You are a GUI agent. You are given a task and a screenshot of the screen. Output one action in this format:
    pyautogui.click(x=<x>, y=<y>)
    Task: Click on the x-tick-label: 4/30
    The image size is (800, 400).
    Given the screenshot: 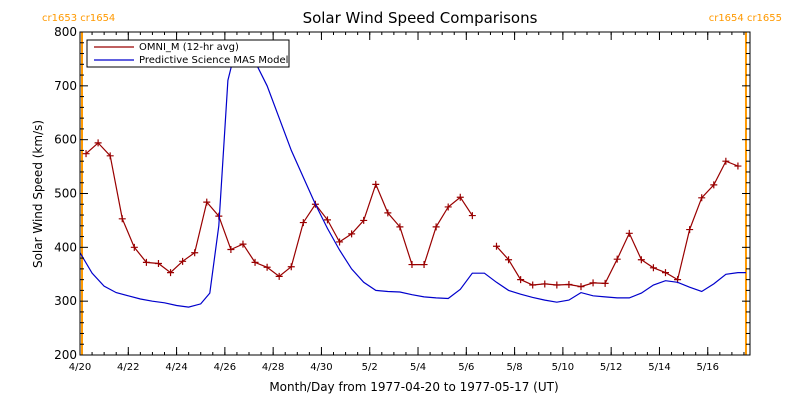 What is the action you would take?
    pyautogui.click(x=321, y=367)
    